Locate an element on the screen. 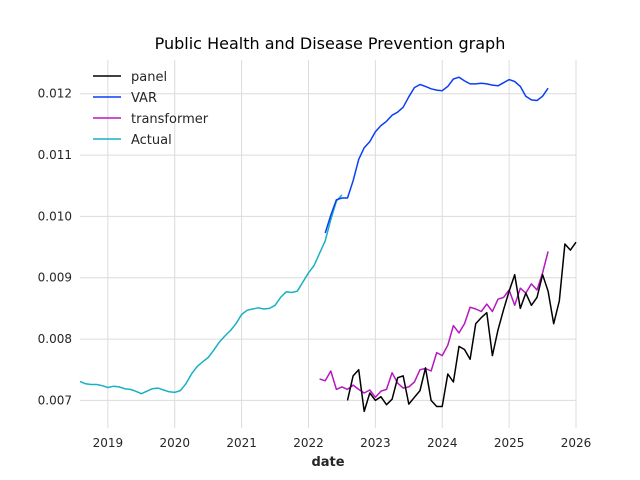 The image size is (640, 480). legend-label: transformer is located at coordinates (170, 119).